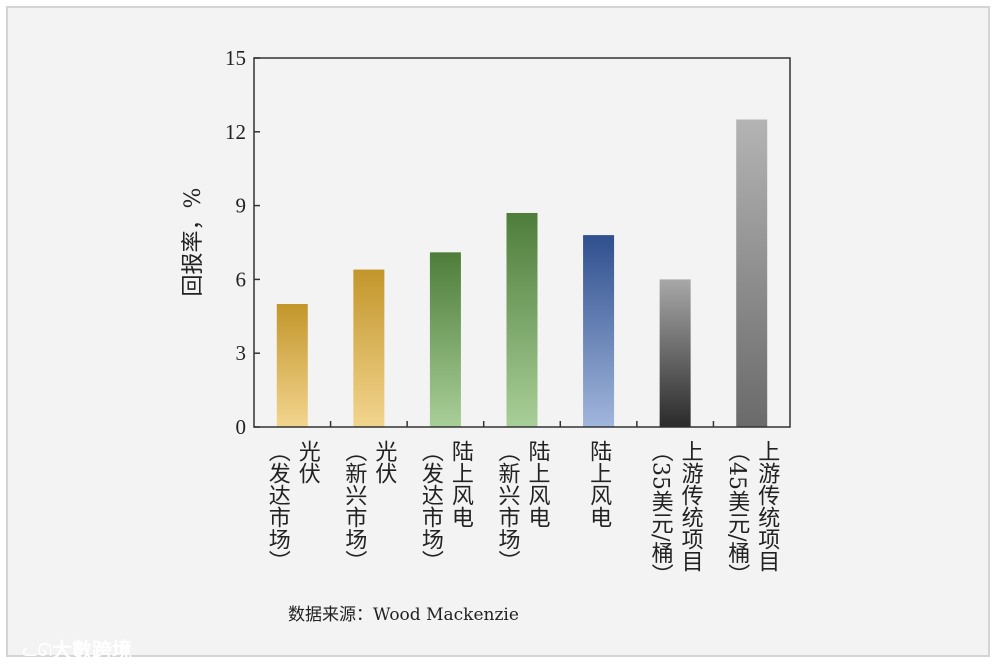  What do you see at coordinates (403, 615) in the screenshot?
I see `data-source-note: 数据来源：Wood Mackenzie` at bounding box center [403, 615].